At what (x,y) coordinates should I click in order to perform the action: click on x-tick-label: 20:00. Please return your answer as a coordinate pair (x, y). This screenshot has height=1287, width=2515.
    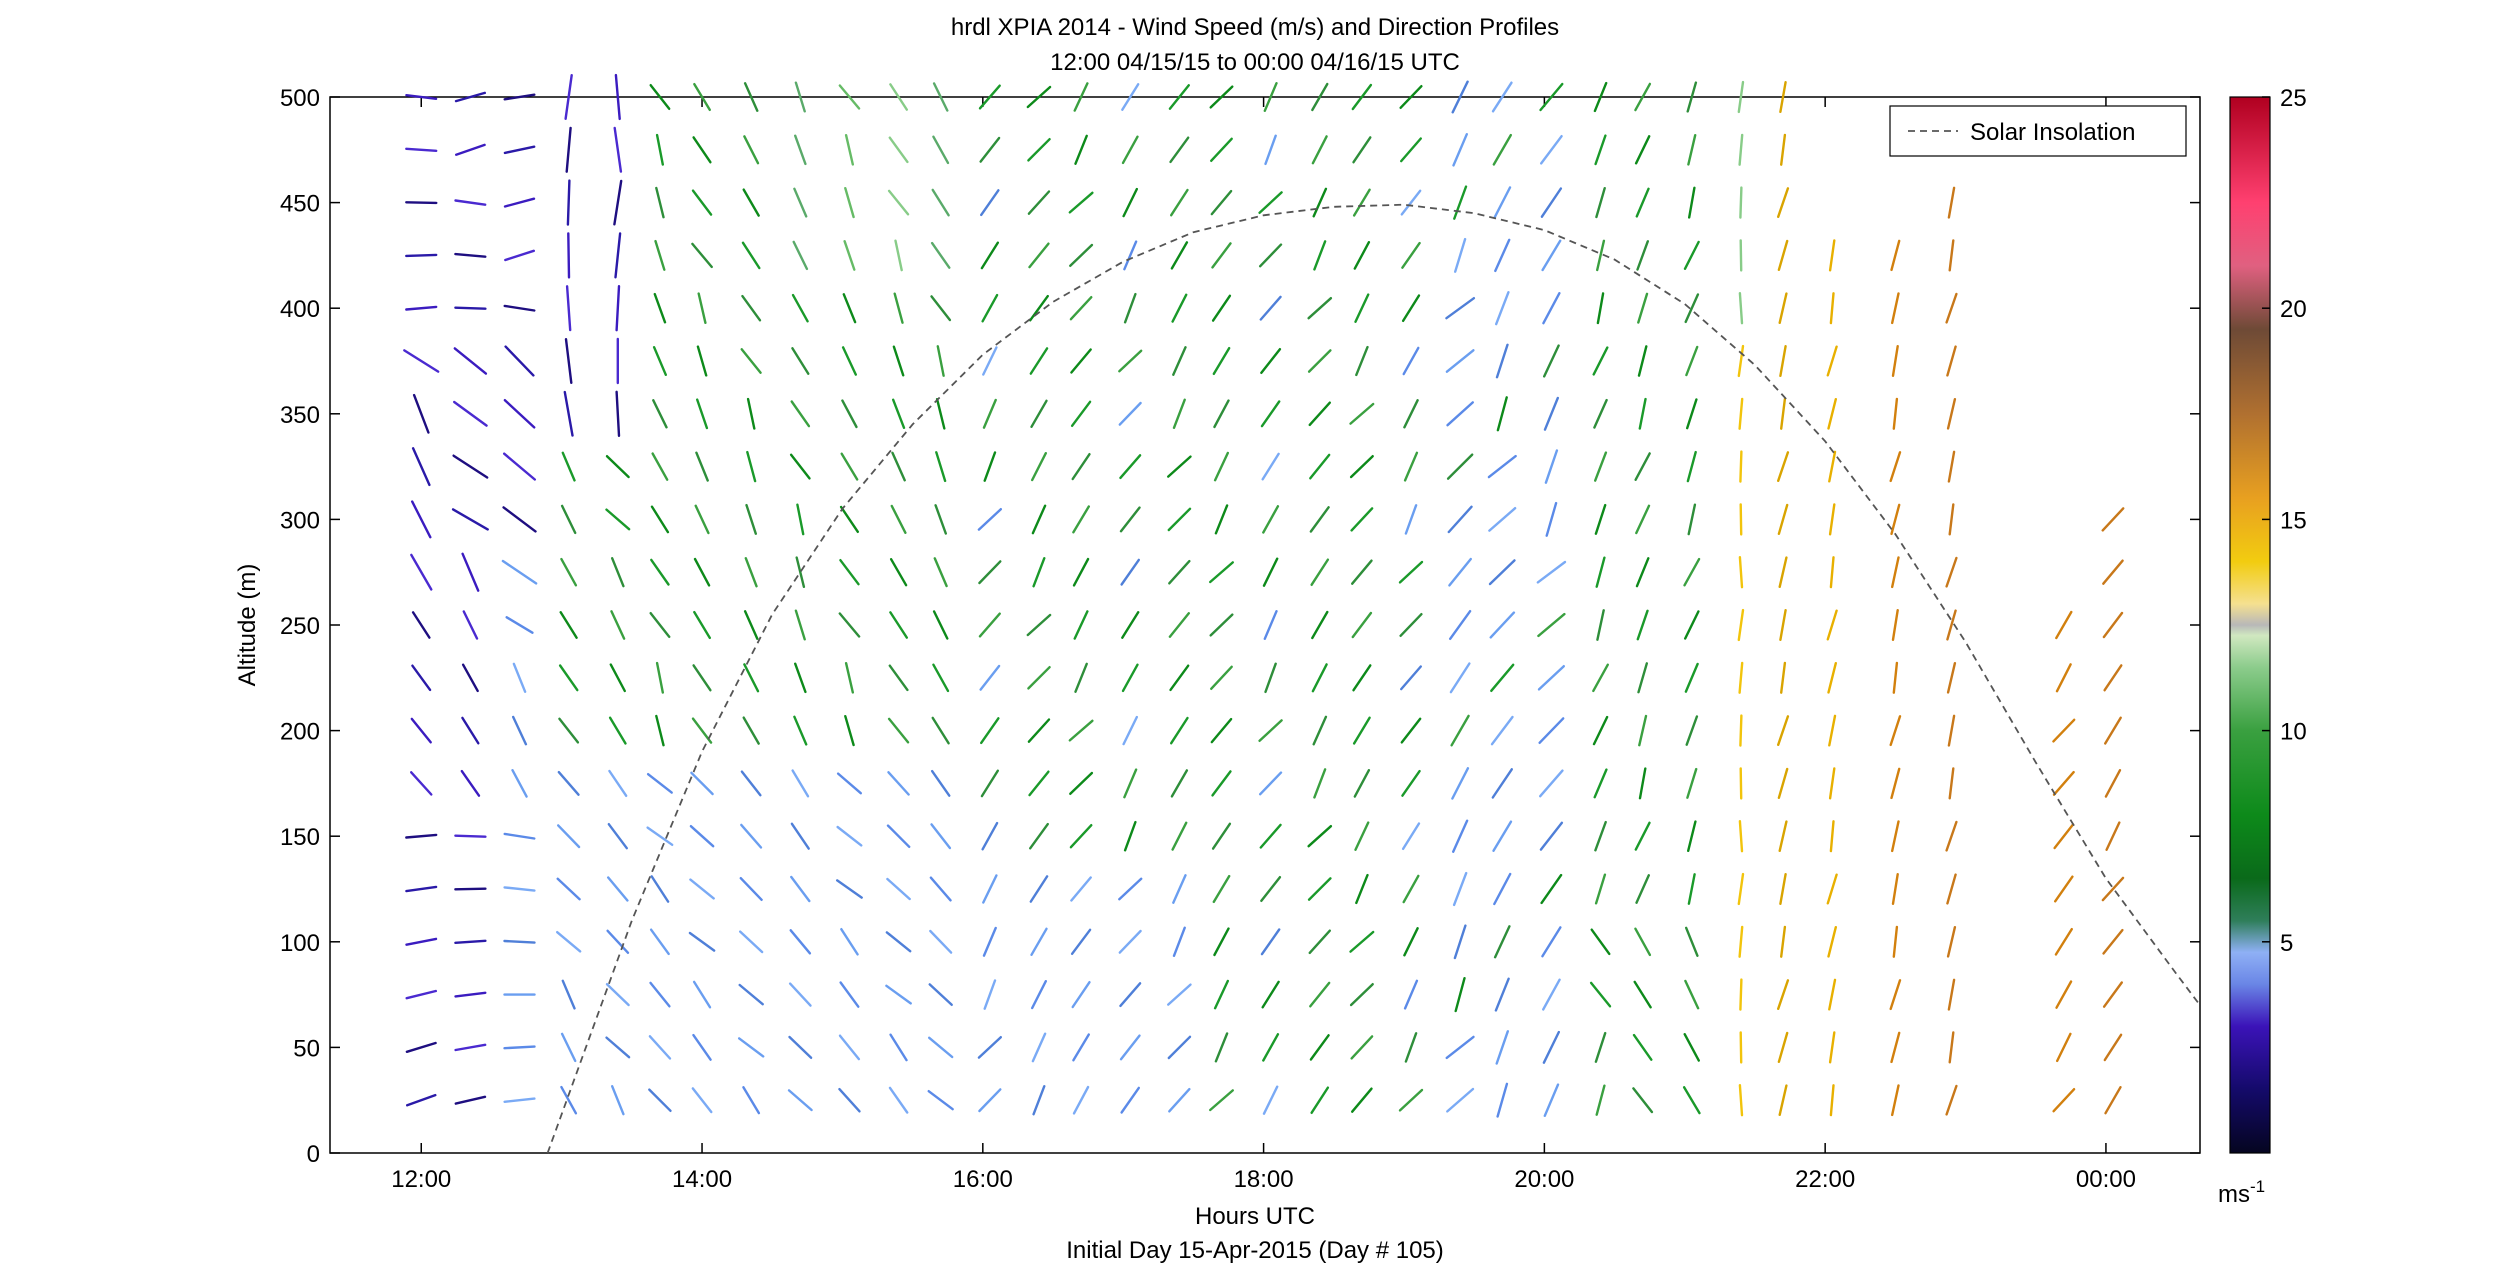
    Looking at the image, I should click on (1544, 1179).